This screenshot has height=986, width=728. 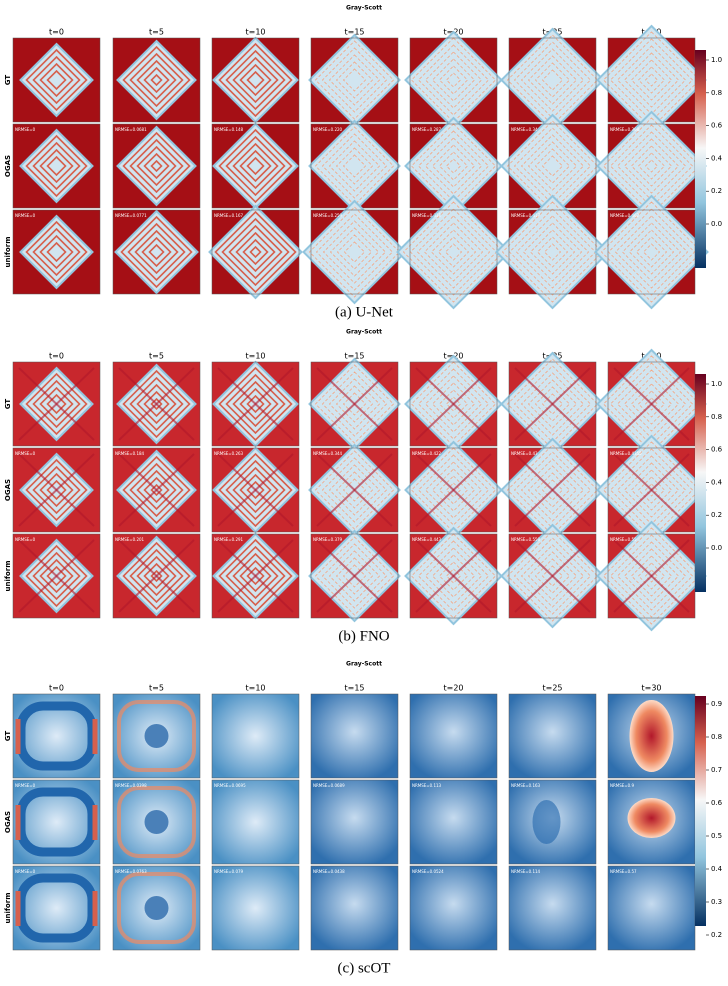 I want to click on nrmse-label: NRMSE=0.263, so click(x=229, y=453).